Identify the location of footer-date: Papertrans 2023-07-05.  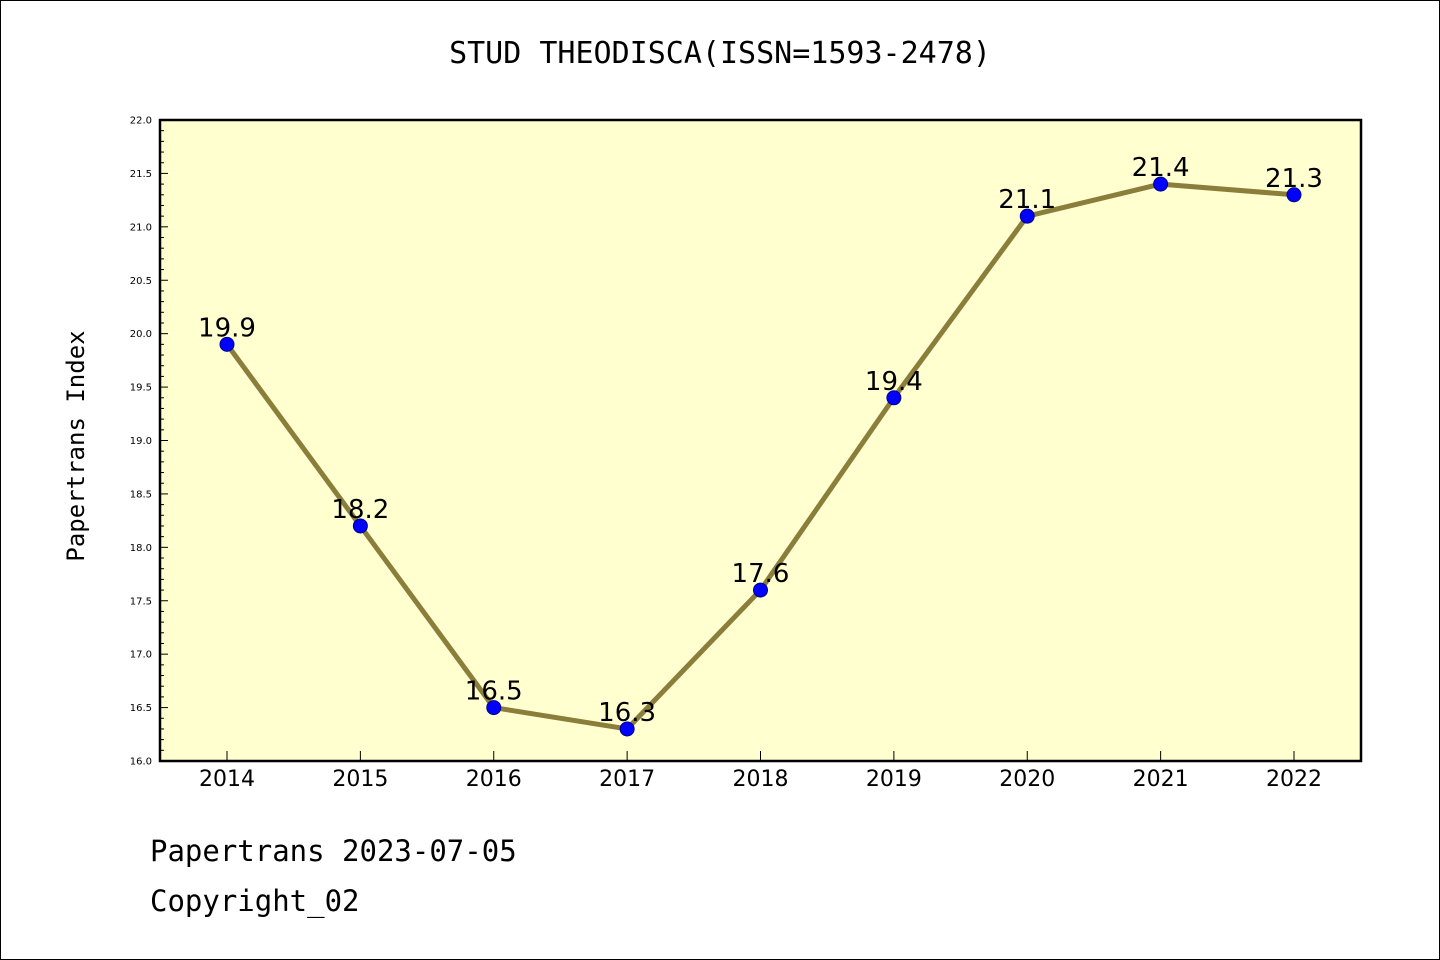
(333, 851).